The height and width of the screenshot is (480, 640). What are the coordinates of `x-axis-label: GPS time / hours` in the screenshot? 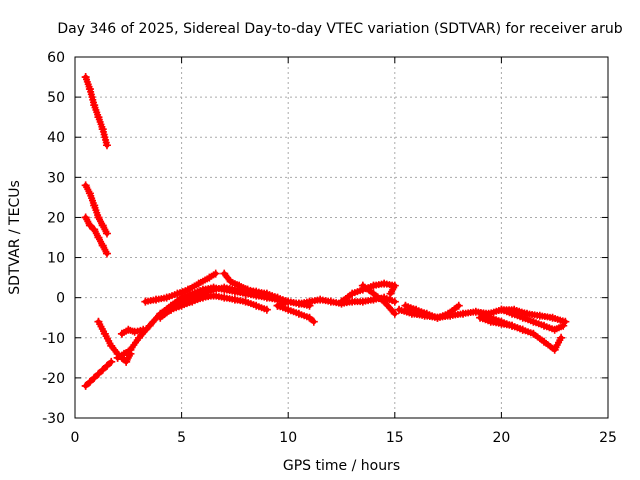 It's located at (341, 466).